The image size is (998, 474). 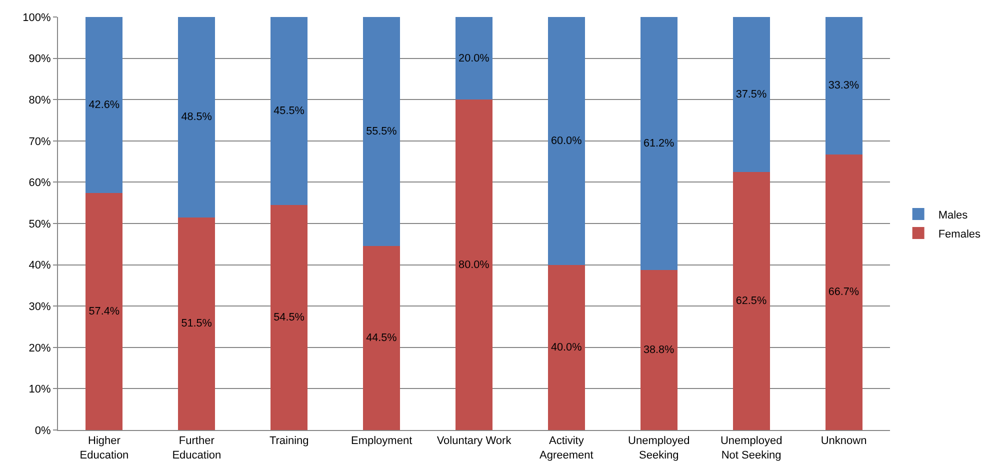 What do you see at coordinates (567, 448) in the screenshot?
I see `x-tick-label: Activity Agreement` at bounding box center [567, 448].